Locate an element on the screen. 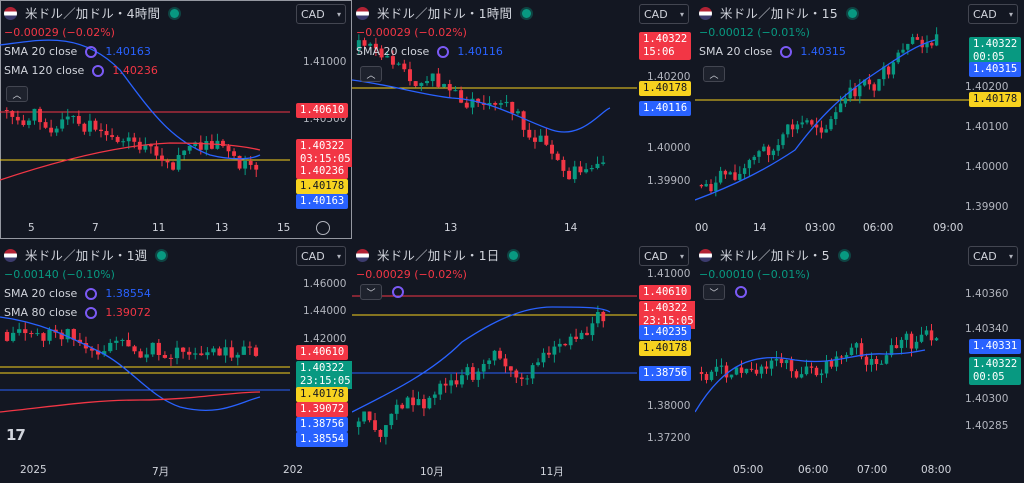 The height and width of the screenshot is (483, 1024). y-axis-tick: 1.40300 is located at coordinates (987, 399).